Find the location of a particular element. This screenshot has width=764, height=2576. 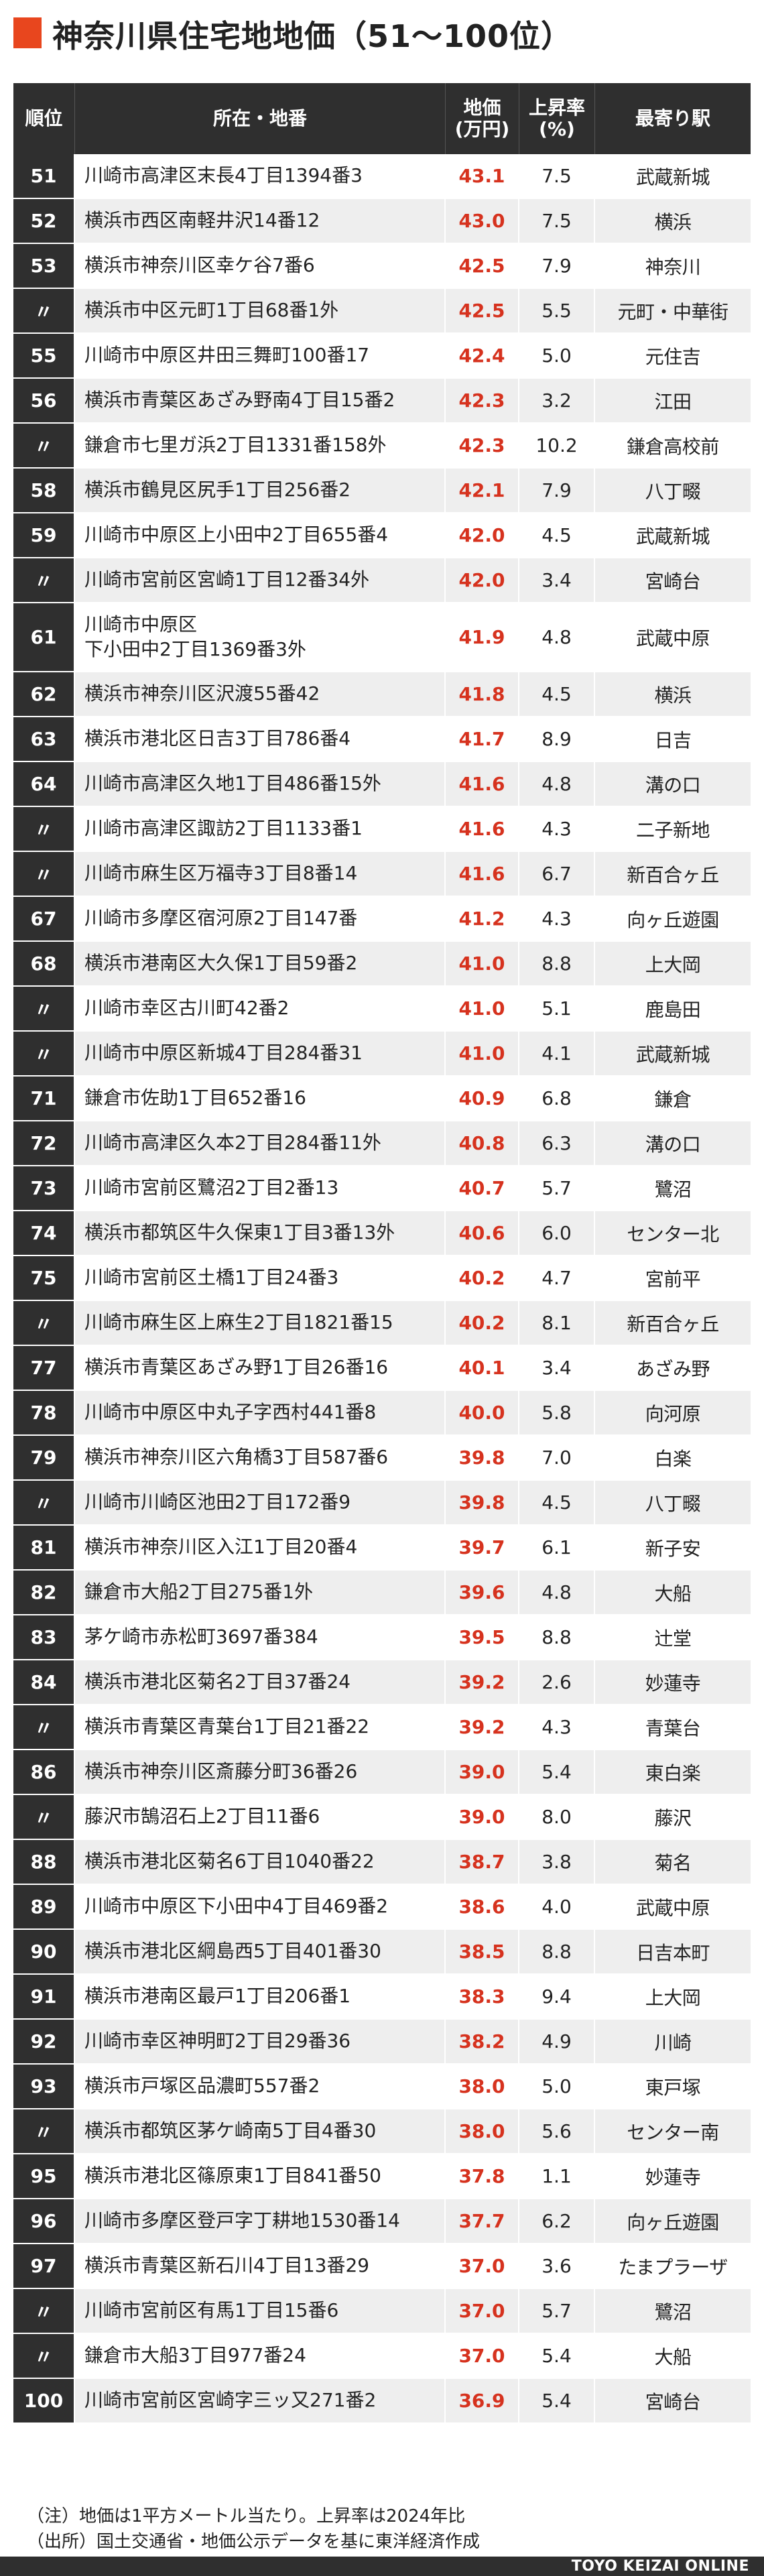

table-row: 〃横浜市都筑区茅ケ崎南5丁目4番30 38.0 5.6 センター南 is located at coordinates (382, 2132).